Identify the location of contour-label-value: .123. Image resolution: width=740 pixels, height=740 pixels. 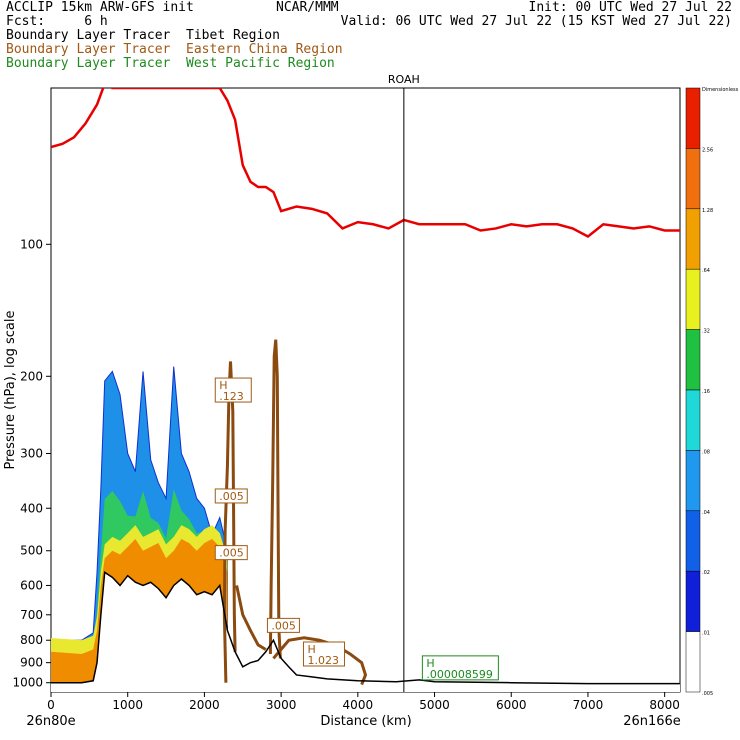
(231, 396).